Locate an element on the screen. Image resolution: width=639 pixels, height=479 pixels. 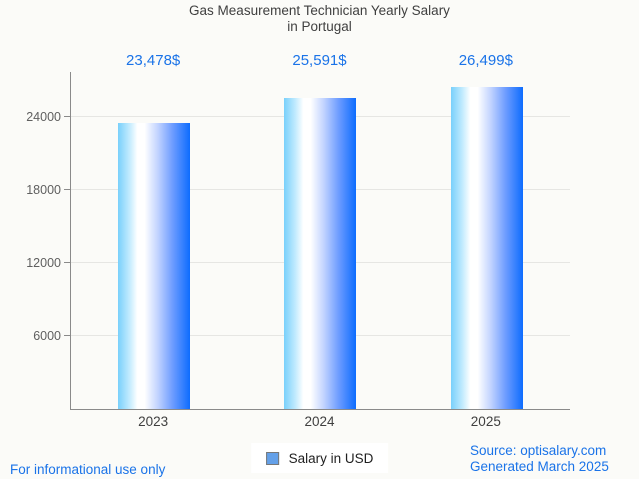
legend: Salary in USD is located at coordinates (319, 458).